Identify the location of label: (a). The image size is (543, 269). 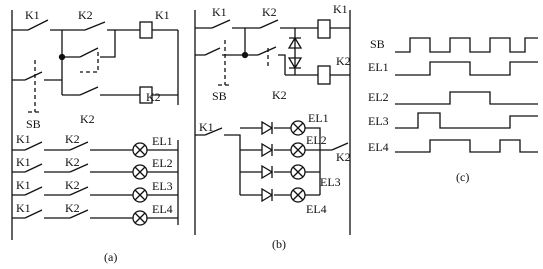
(110, 257).